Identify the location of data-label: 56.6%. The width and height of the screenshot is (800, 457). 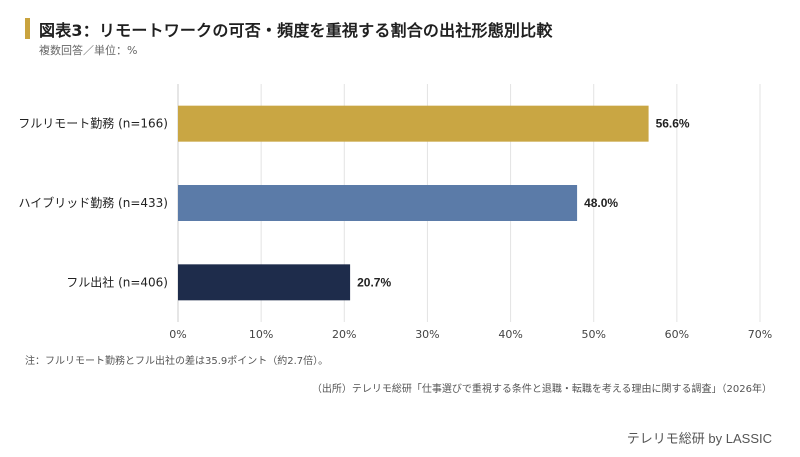
(673, 124).